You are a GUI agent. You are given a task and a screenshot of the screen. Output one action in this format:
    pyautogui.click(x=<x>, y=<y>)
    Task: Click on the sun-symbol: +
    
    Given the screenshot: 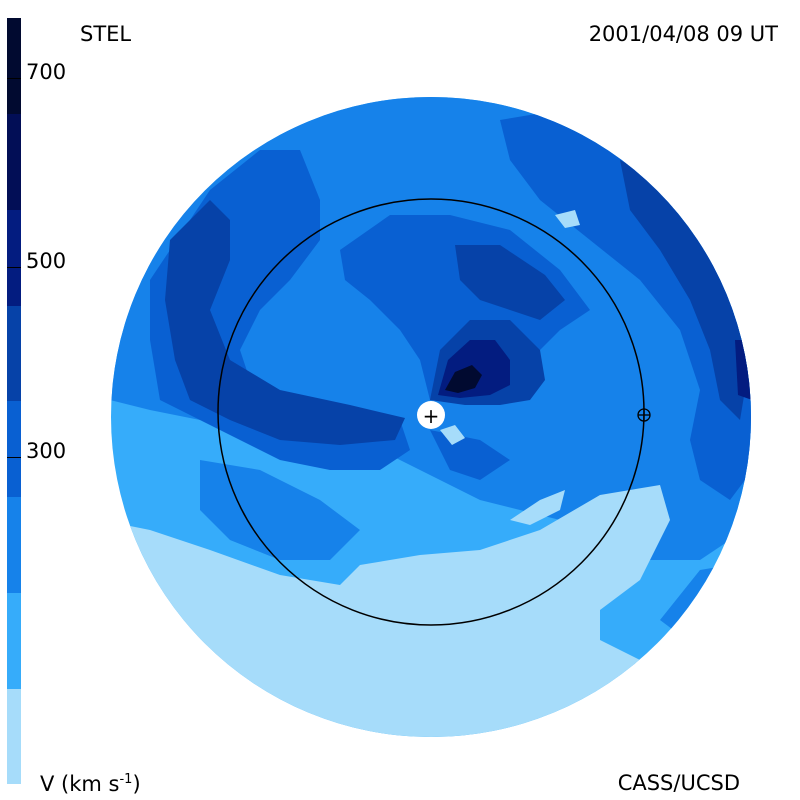 What is the action you would take?
    pyautogui.click(x=431, y=416)
    